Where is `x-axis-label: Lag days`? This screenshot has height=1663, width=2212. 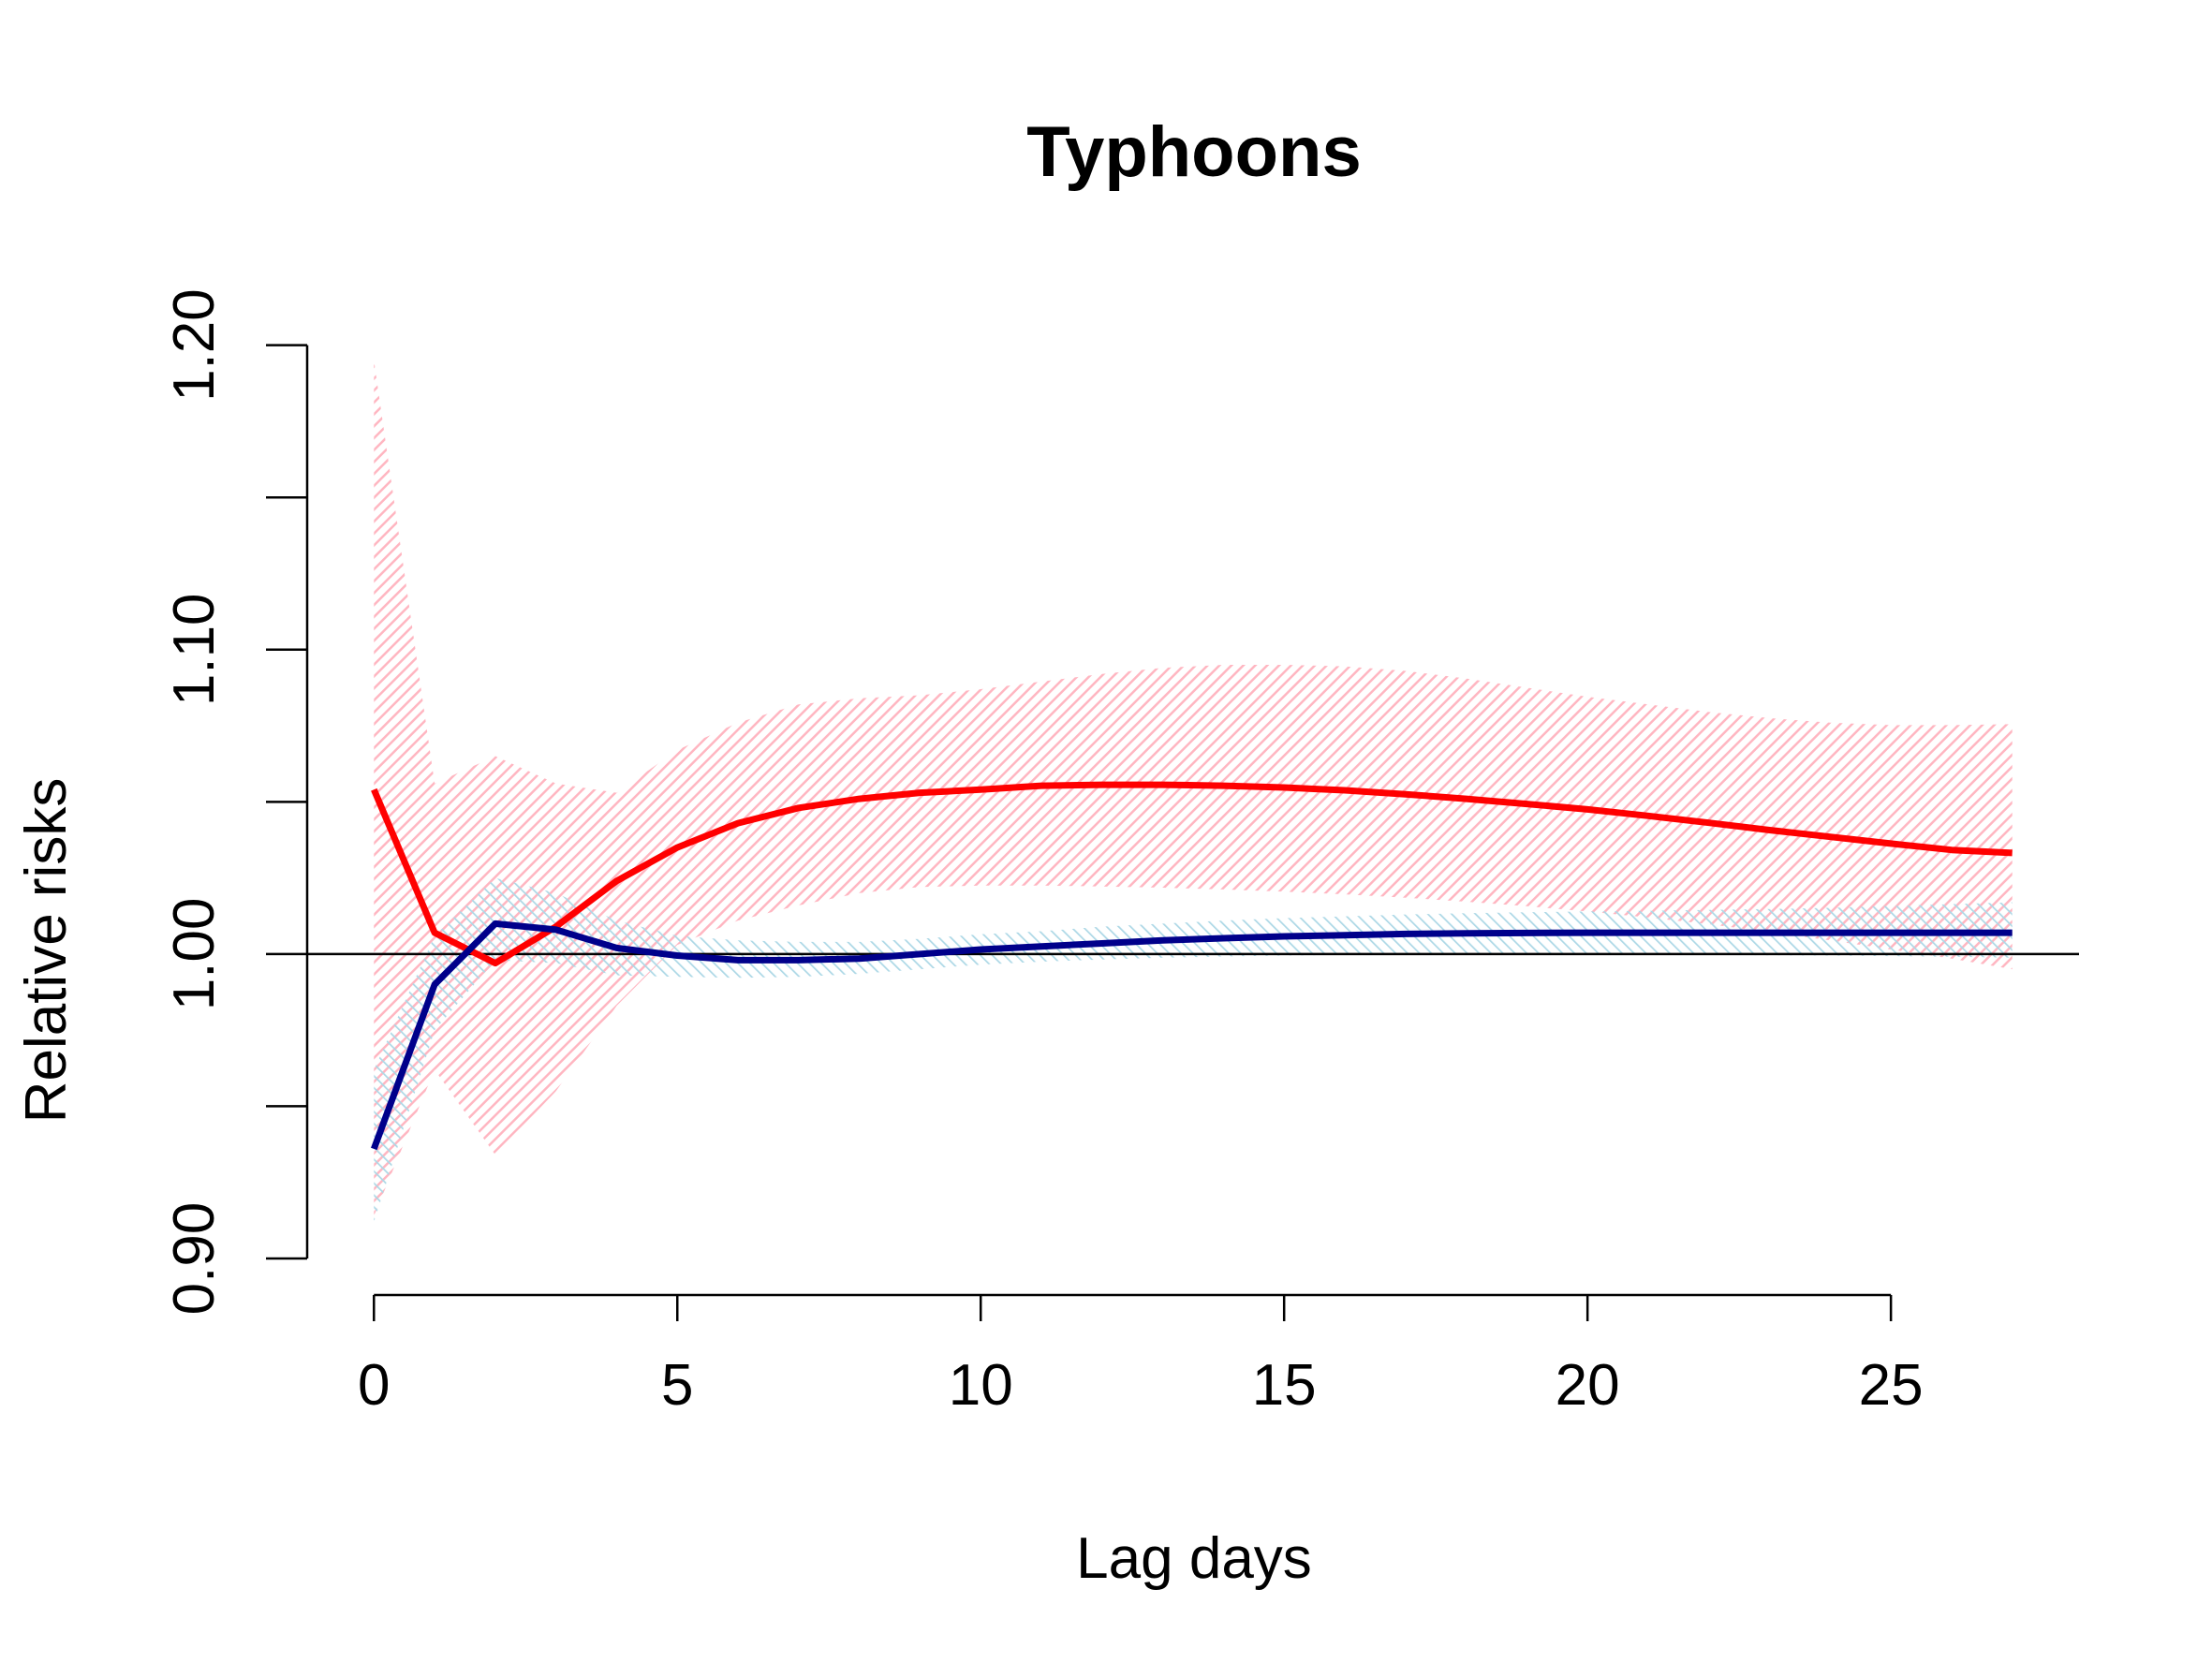 x-axis-label: Lag days is located at coordinates (1194, 1558).